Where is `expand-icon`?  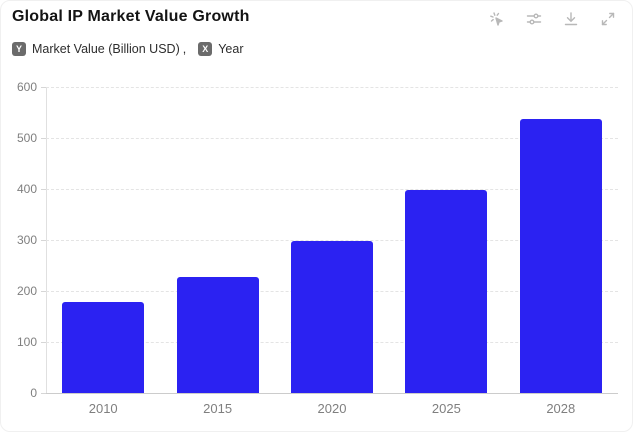
expand-icon is located at coordinates (608, 19).